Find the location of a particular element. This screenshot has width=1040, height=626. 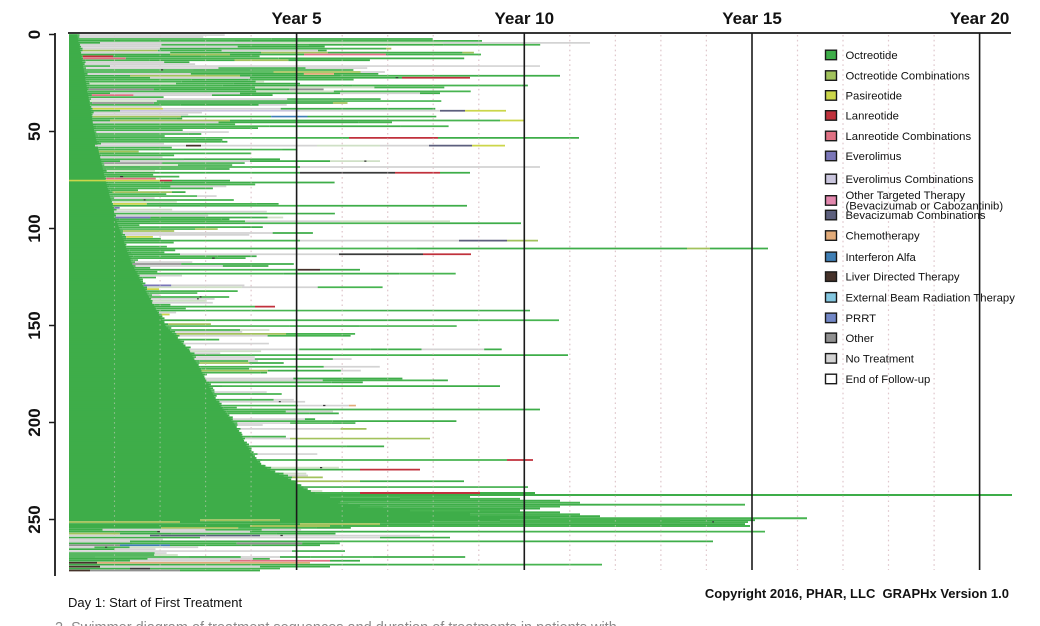

svg-text: Other Targeted Therapy is located at coordinates (906, 196).